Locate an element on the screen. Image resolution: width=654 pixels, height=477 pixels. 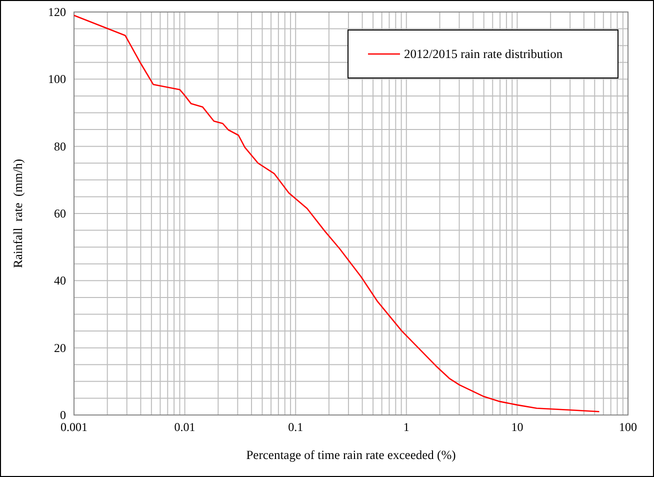
y-tick-label: 0 is located at coordinates (63, 415).